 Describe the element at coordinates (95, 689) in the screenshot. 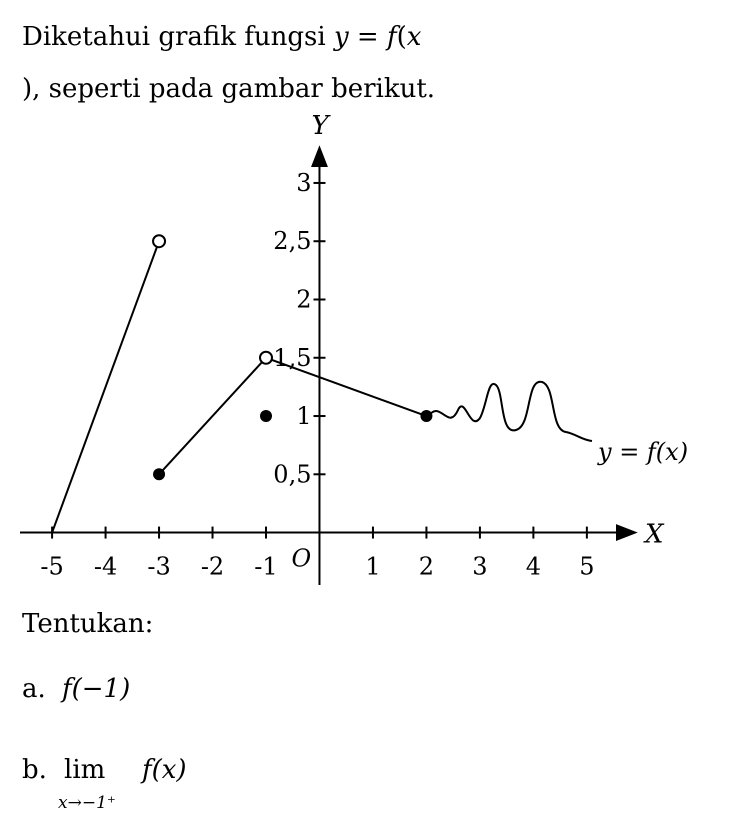

I see `question-expr: f(−1)` at that location.